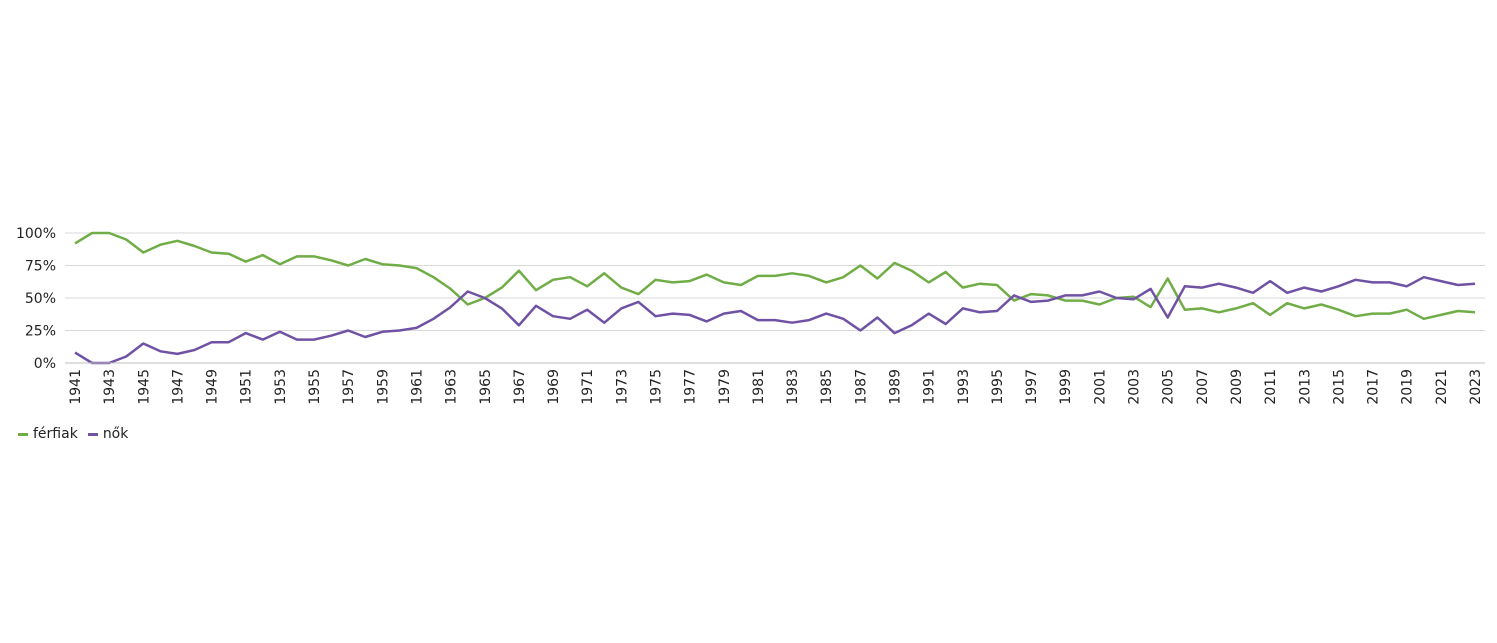  Describe the element at coordinates (793, 387) in the screenshot. I see `x-tick-label: 1983` at that location.